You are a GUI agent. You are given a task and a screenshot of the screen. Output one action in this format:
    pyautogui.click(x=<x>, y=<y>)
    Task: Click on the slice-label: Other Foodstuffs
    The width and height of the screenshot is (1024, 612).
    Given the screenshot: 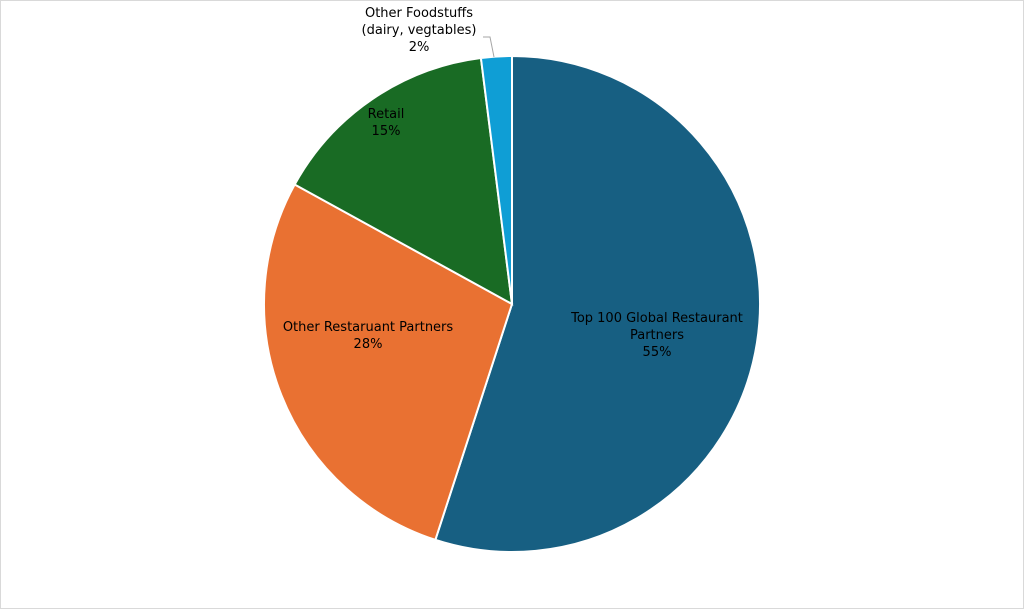 What is the action you would take?
    pyautogui.click(x=419, y=13)
    